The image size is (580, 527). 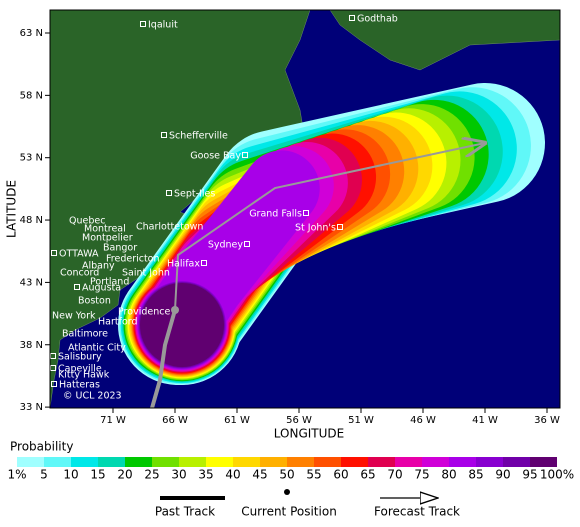 I want to click on lat-tick-label: 33 N, so click(x=31, y=407).